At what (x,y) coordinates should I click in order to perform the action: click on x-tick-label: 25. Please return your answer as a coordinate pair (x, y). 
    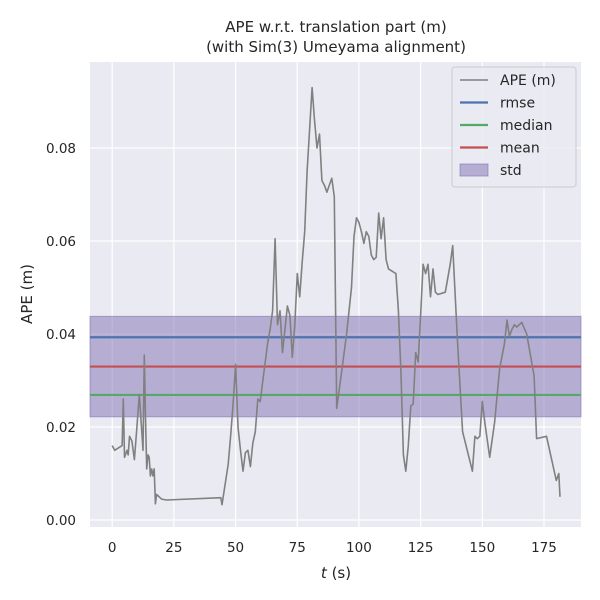
    Looking at the image, I should click on (173, 548).